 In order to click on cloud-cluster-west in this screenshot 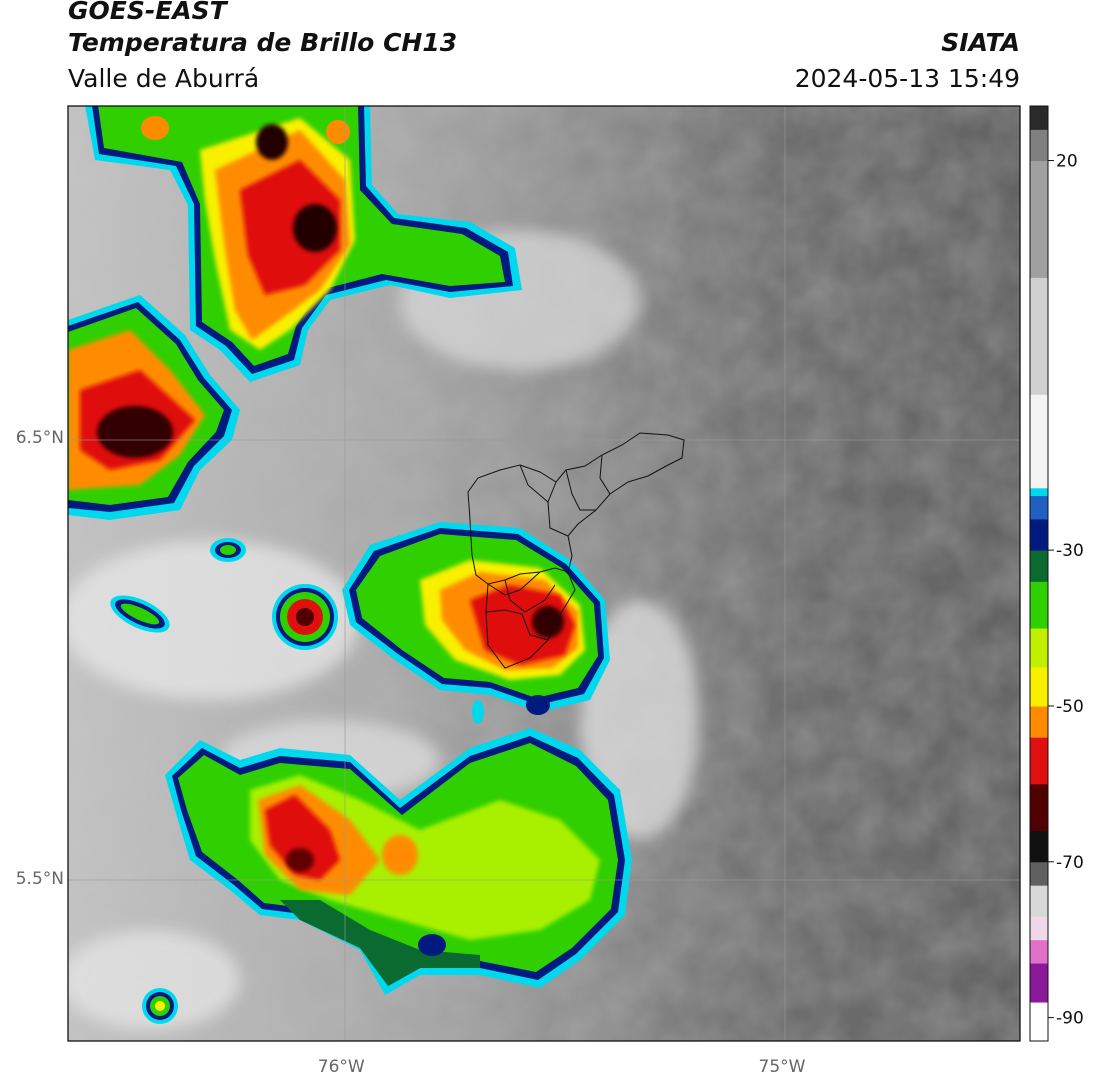, I will do `click(154, 407)`.